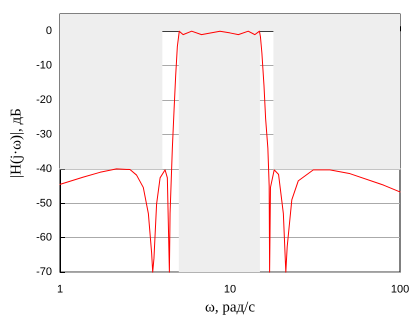  What do you see at coordinates (44, 272) in the screenshot?
I see `y-tick-label: -70` at bounding box center [44, 272].